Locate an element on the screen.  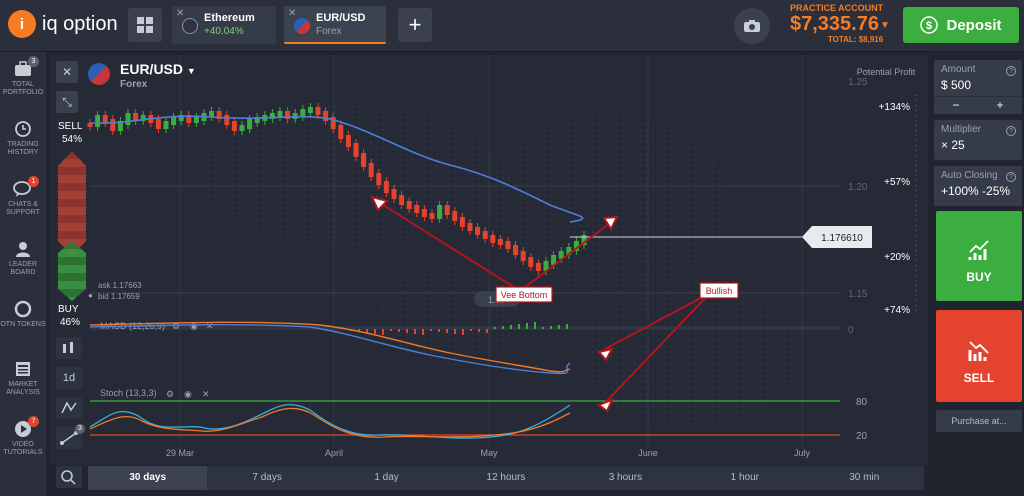
tab-type: Forex is located at coordinates (329, 31).